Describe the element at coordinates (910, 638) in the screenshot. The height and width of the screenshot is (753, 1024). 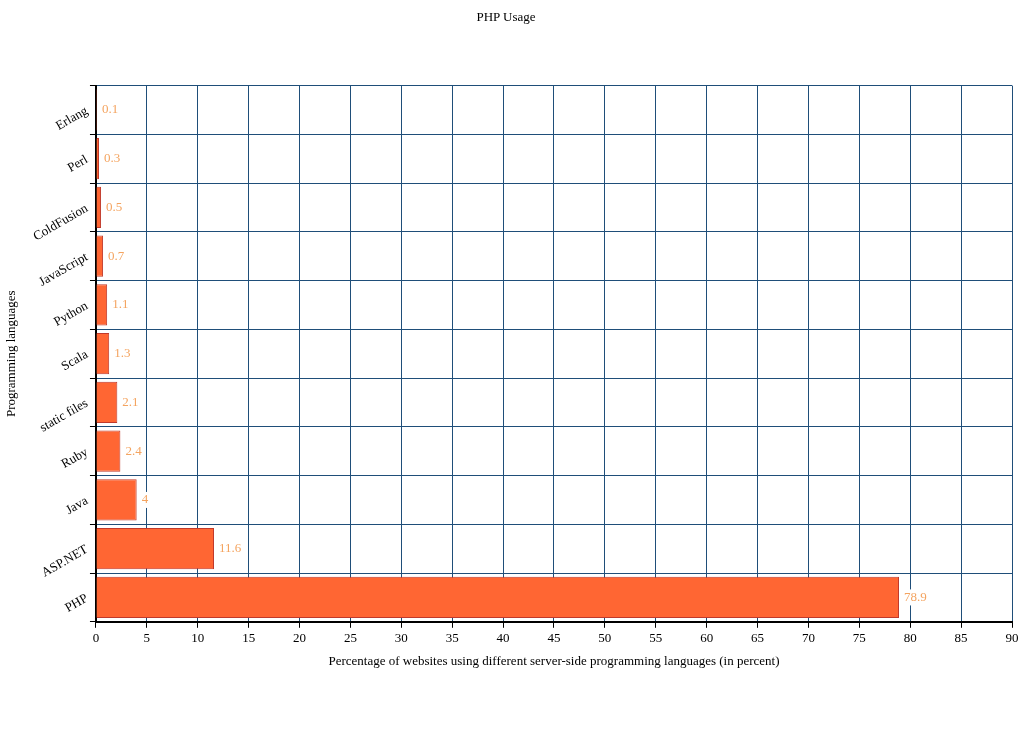
I see `x-tick-label: 80` at that location.